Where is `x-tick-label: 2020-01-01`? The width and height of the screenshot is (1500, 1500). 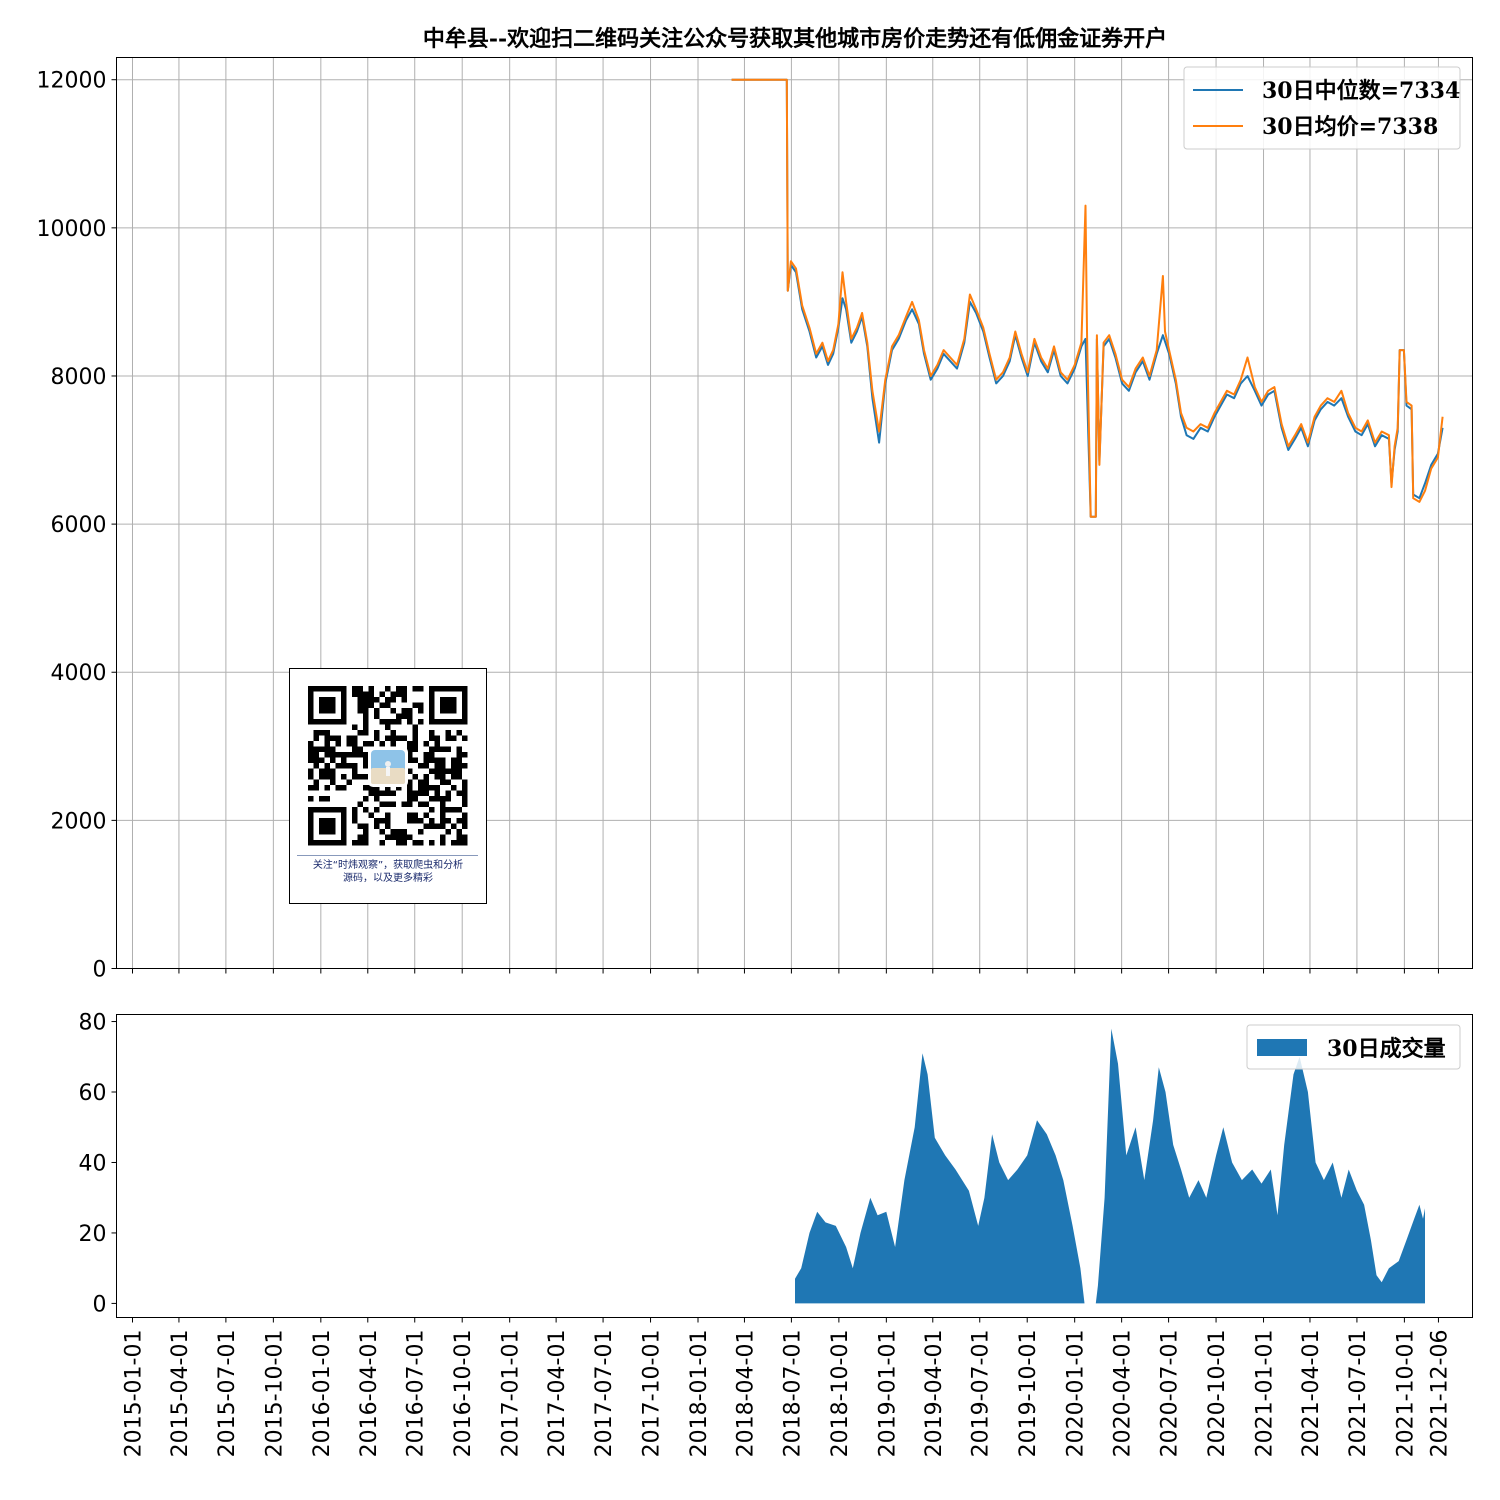 x-tick-label: 2020-01-01 is located at coordinates (1076, 1394).